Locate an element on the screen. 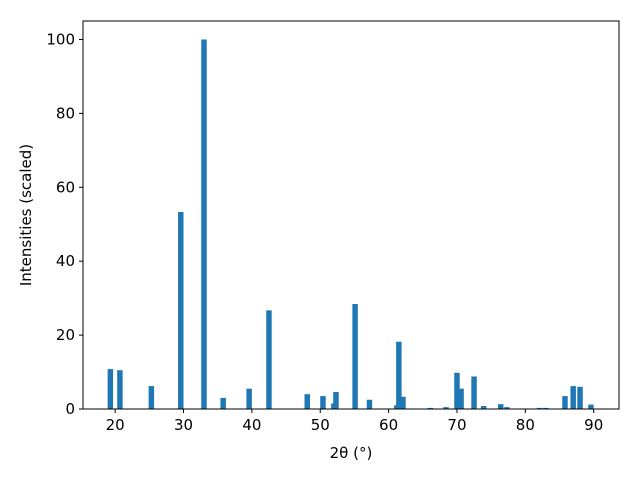 The image size is (640, 480). x-tick-label: 30 is located at coordinates (183, 425).